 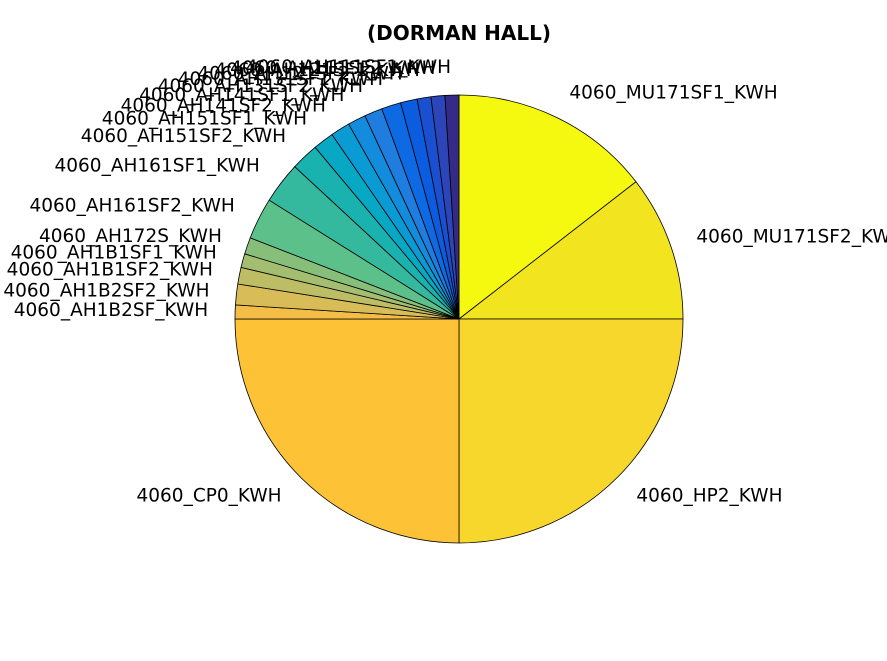 I want to click on pie-slice-label: 4060_AH1B1SF1_KWH, so click(x=114, y=253).